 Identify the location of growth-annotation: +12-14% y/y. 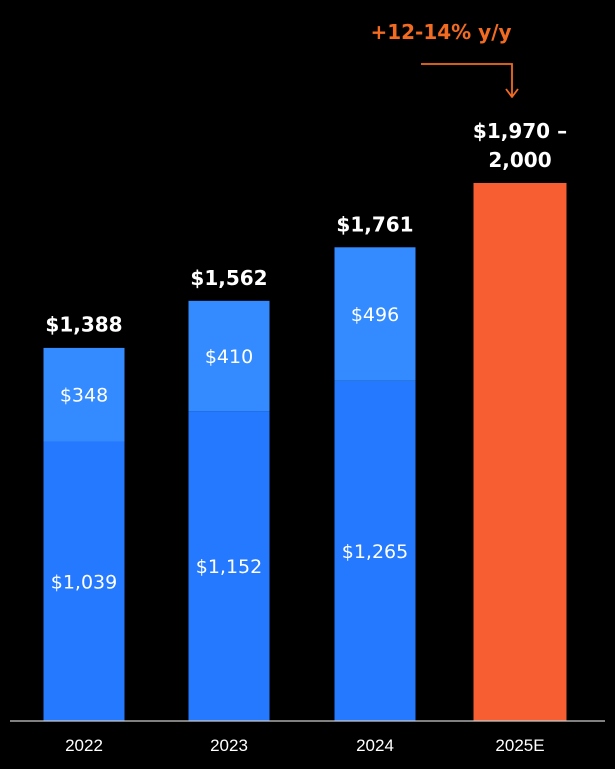
(444, 59).